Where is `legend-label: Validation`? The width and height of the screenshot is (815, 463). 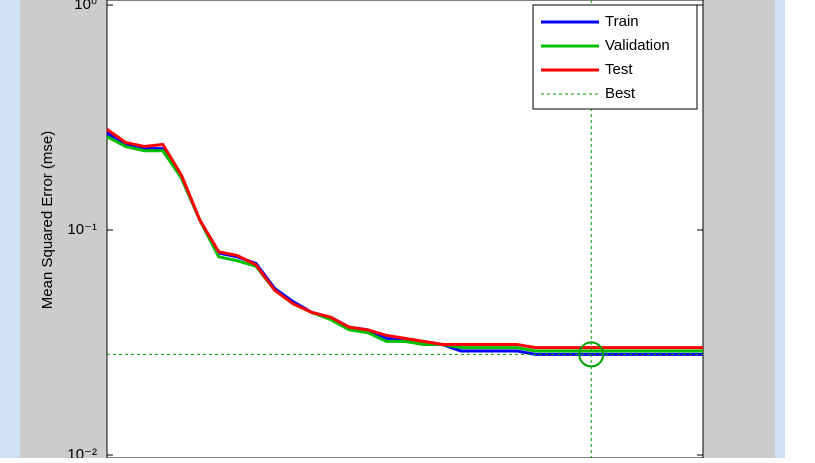 legend-label: Validation is located at coordinates (637, 45).